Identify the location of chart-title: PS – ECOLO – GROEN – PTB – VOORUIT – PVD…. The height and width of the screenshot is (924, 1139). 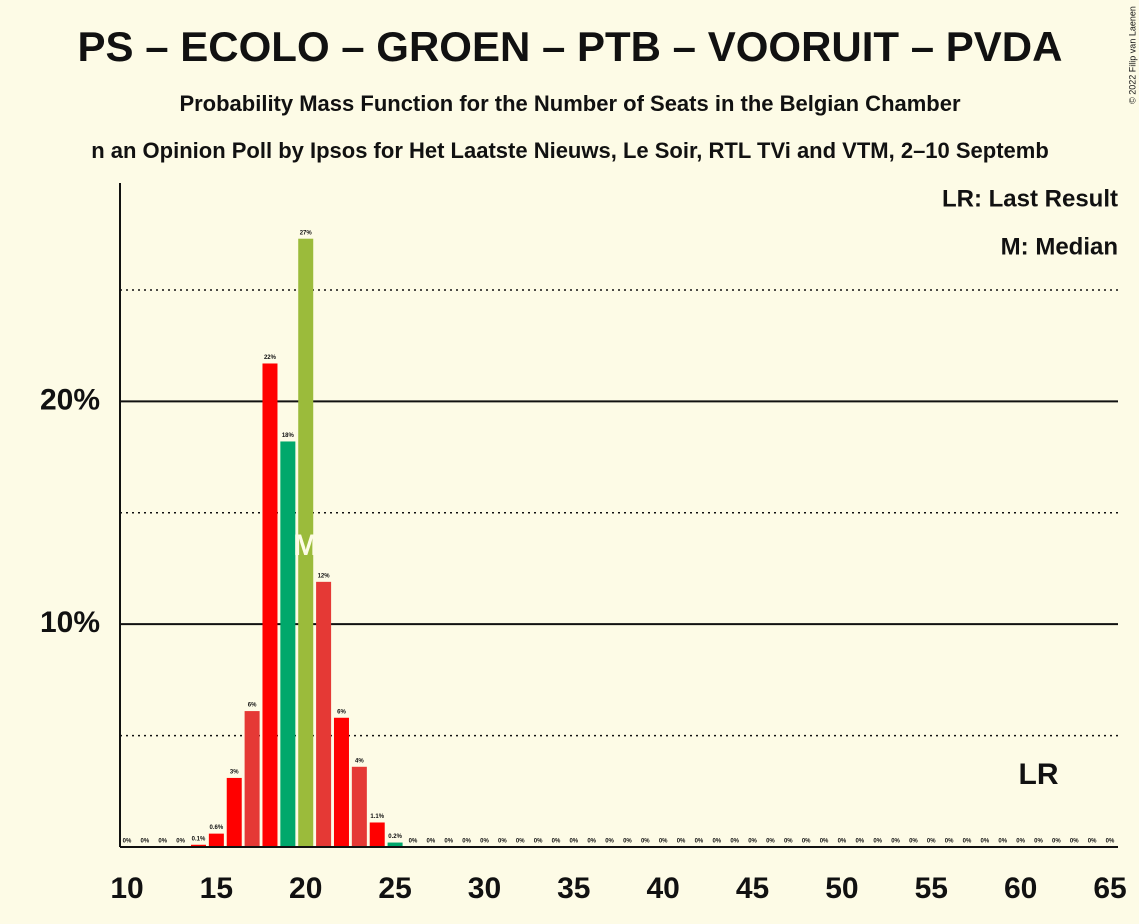
(570, 46).